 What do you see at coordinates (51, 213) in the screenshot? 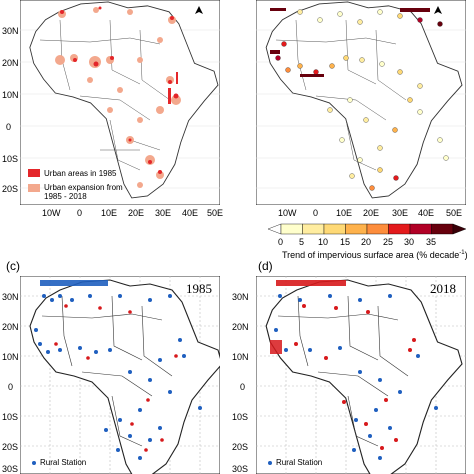
I see `a-lon-10w: 10W` at bounding box center [51, 213].